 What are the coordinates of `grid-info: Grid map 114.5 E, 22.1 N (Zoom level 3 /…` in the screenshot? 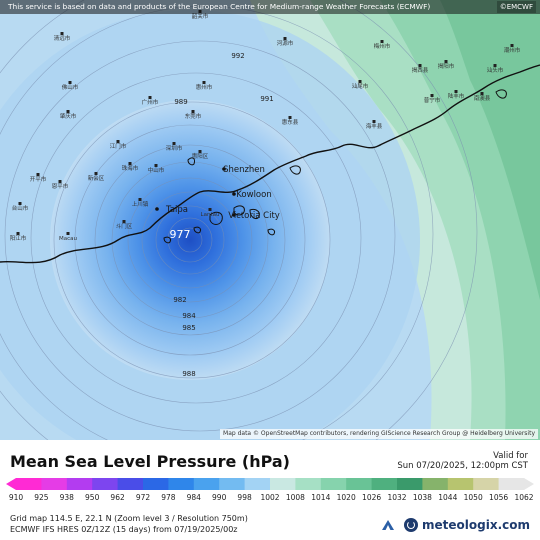 It's located at (129, 518).